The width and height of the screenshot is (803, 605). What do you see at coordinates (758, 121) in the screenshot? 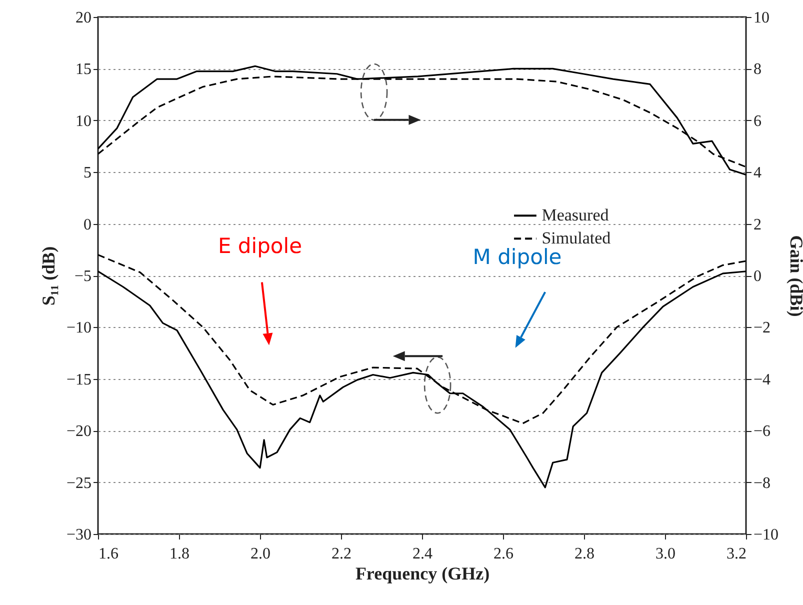
I see `y2-tick-label: 6` at bounding box center [758, 121].